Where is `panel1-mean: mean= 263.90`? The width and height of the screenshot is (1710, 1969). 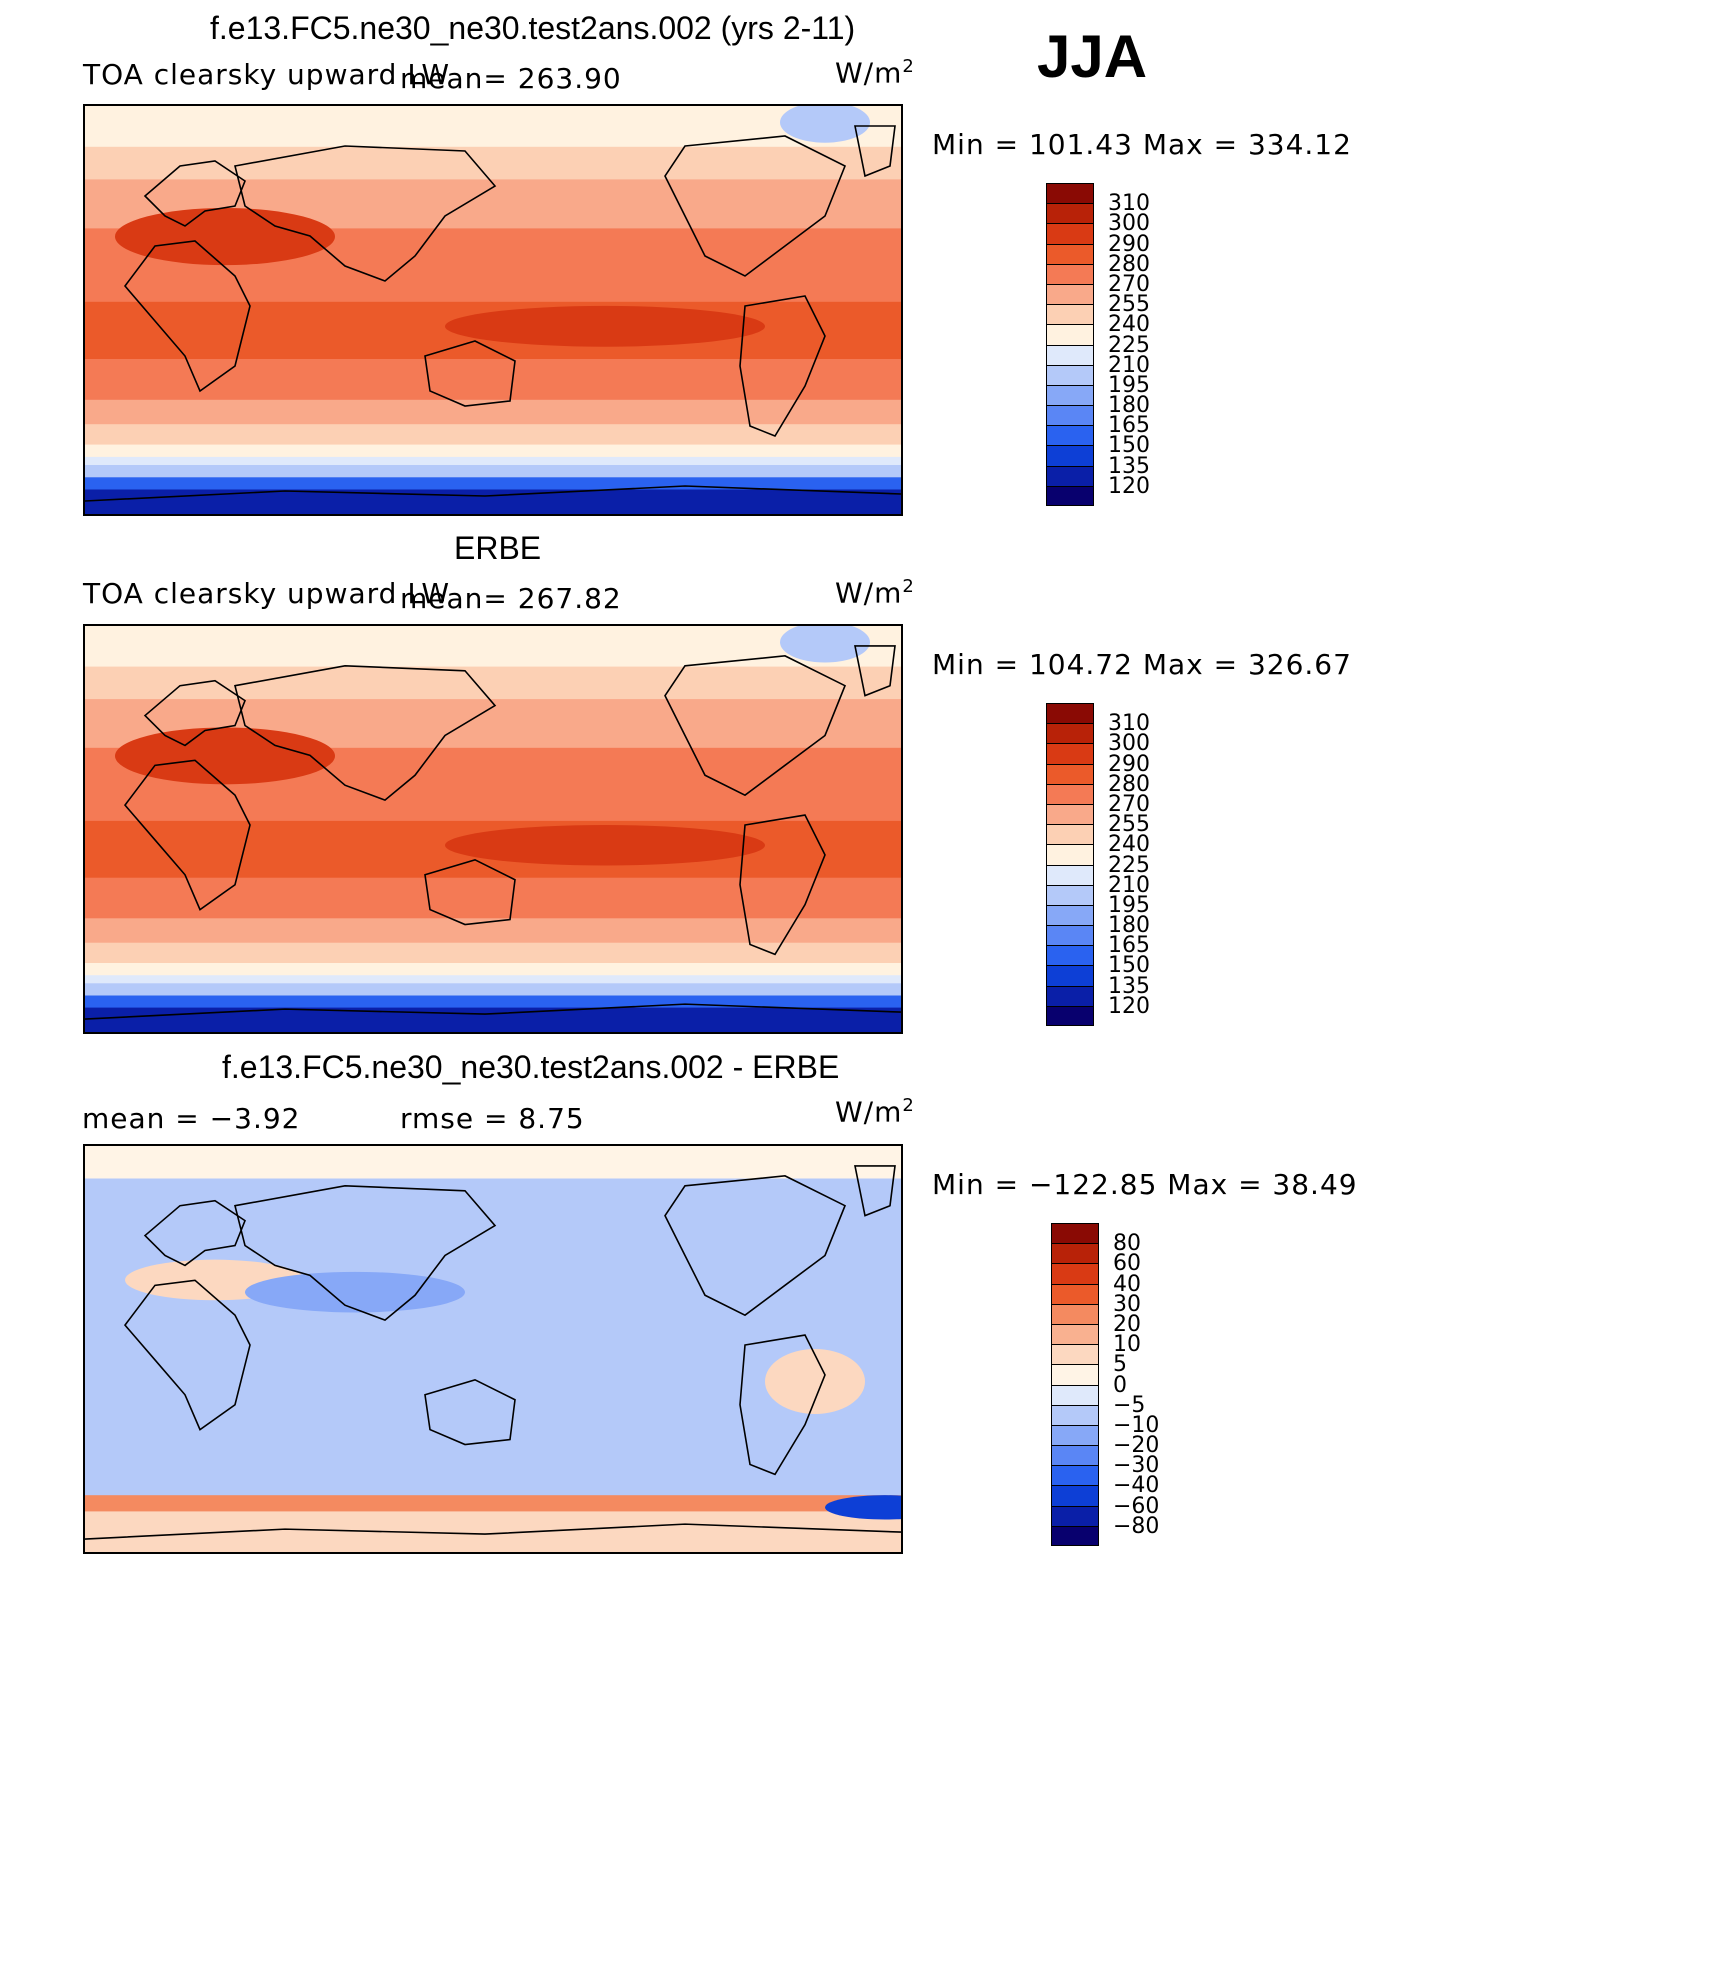 panel1-mean: mean= 263.90 is located at coordinates (511, 78).